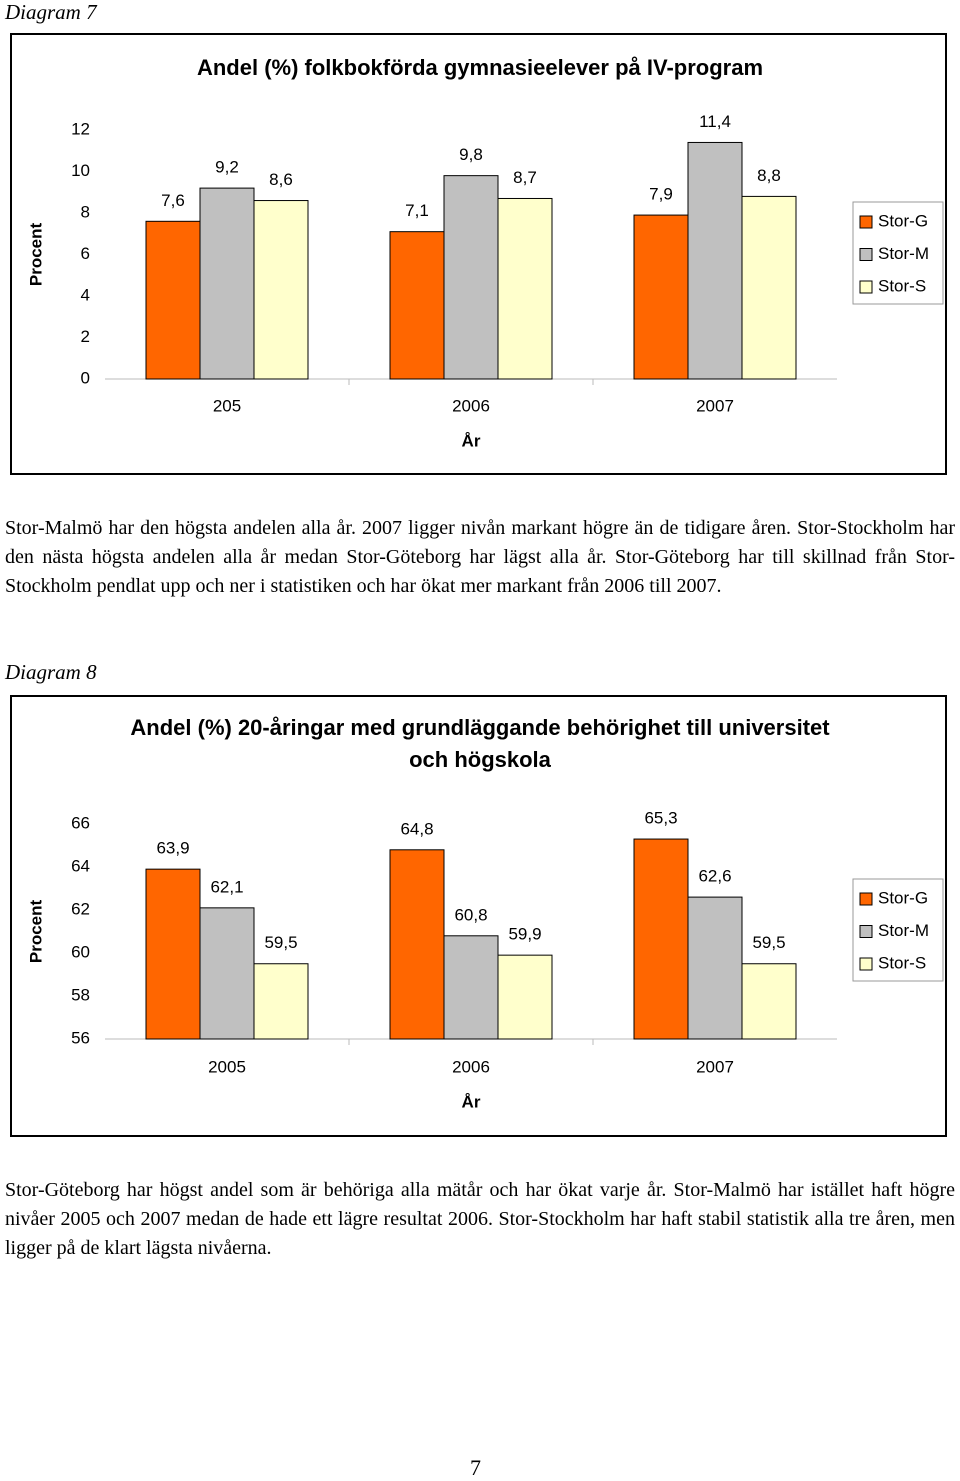 The width and height of the screenshot is (960, 1481). I want to click on data-label: 63,9, so click(172, 848).